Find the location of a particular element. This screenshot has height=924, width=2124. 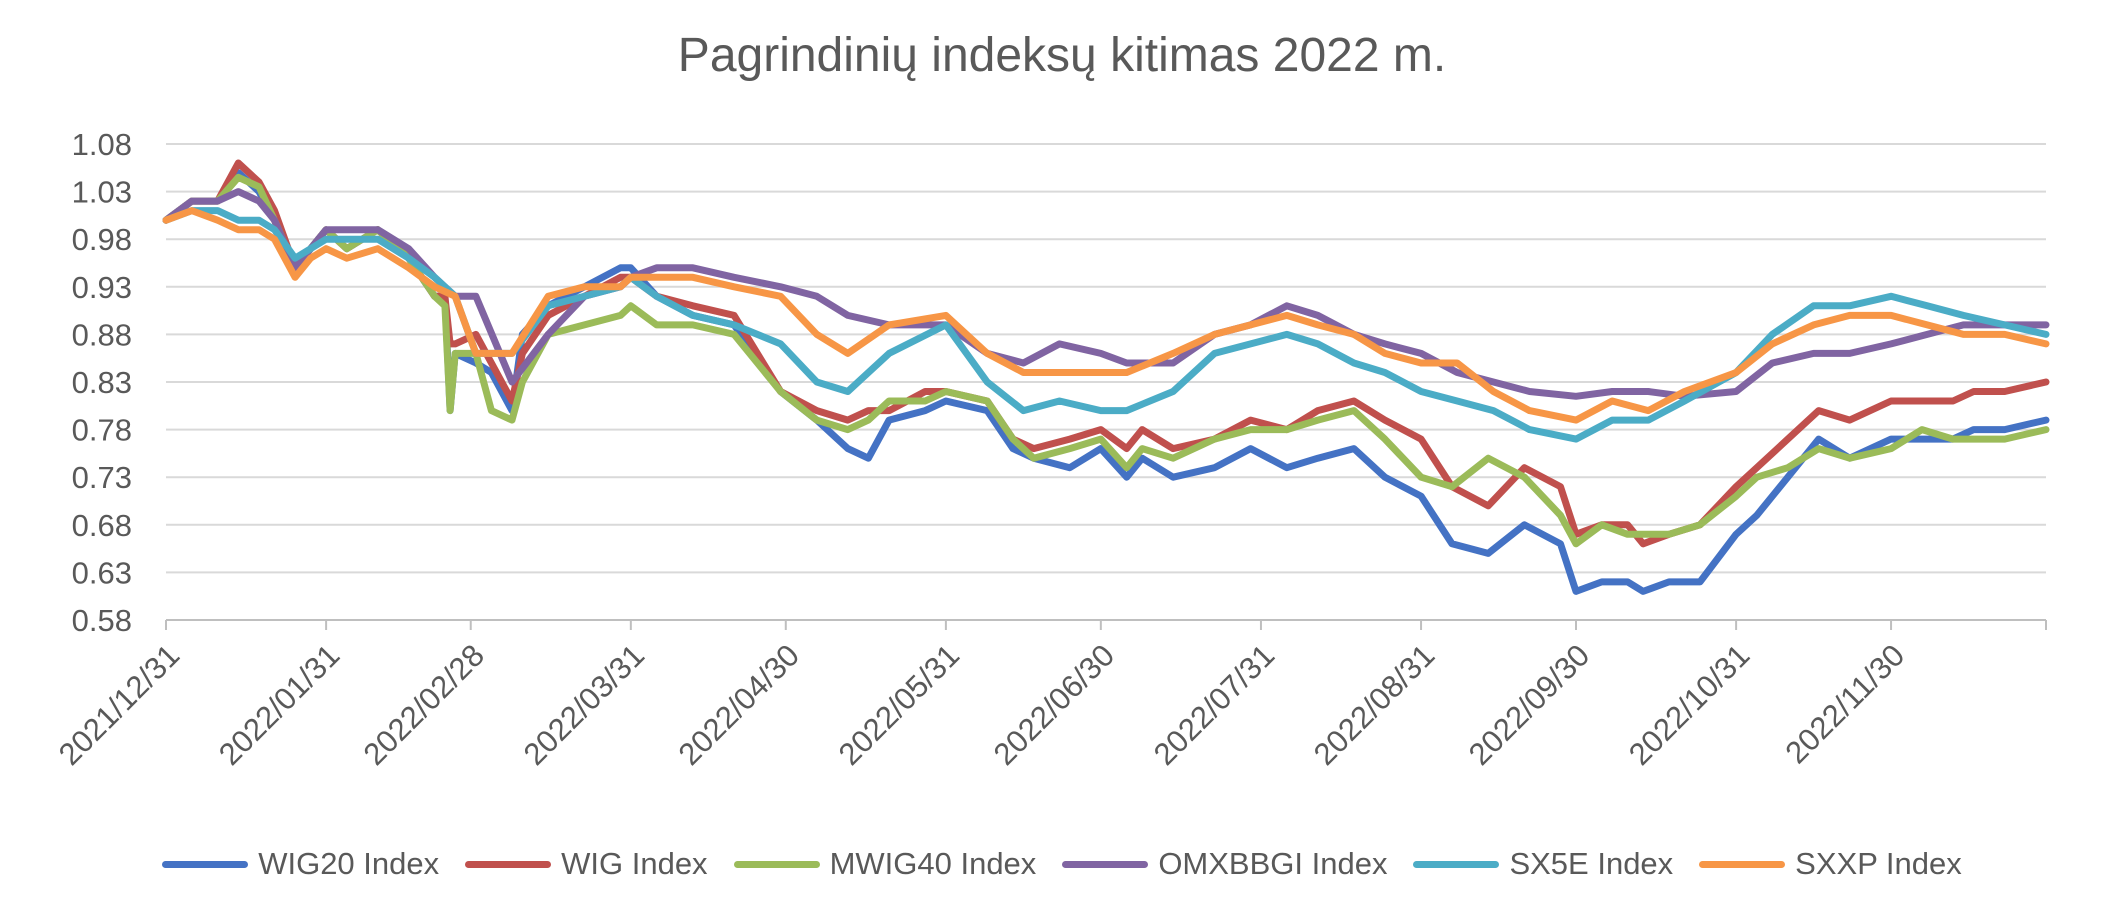

x-tick-label: 2022/04/30 is located at coordinates (739, 705).